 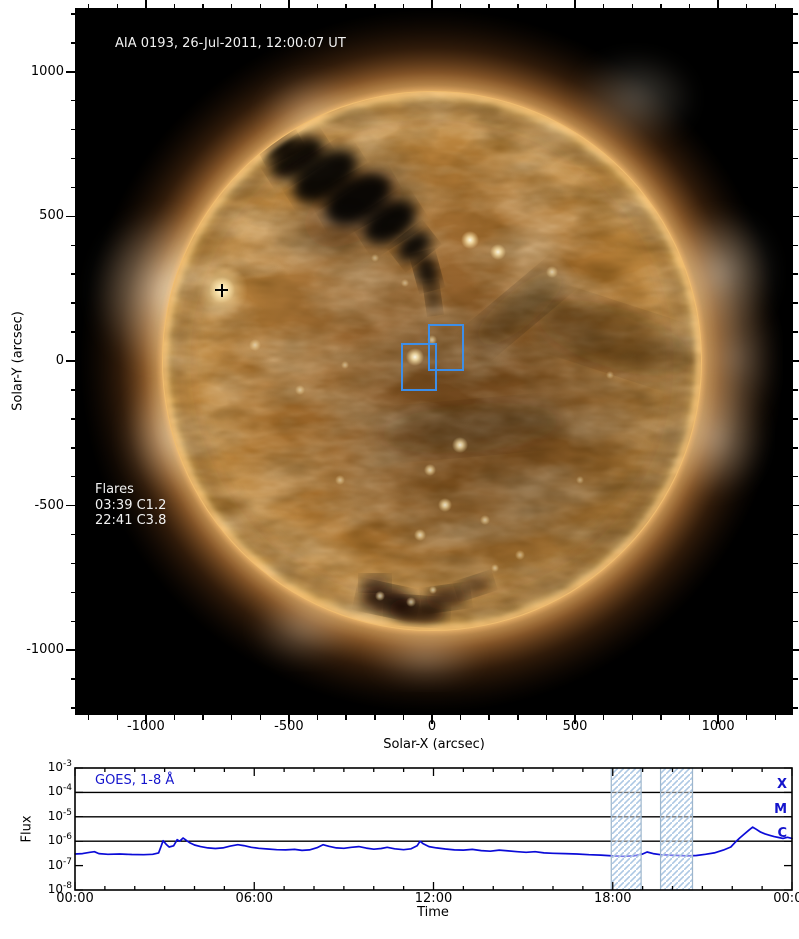 What do you see at coordinates (230, 43) in the screenshot?
I see `image-title-annotation: AIA 0193, 26-Jul-2011, 12:00:07 UT` at bounding box center [230, 43].